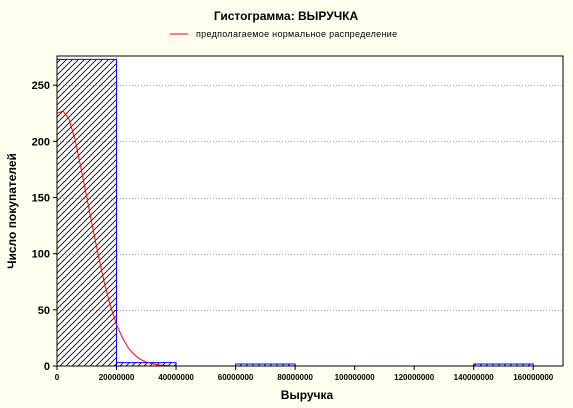  Describe the element at coordinates (57, 377) in the screenshot. I see `x-tick-label: 0` at that location.